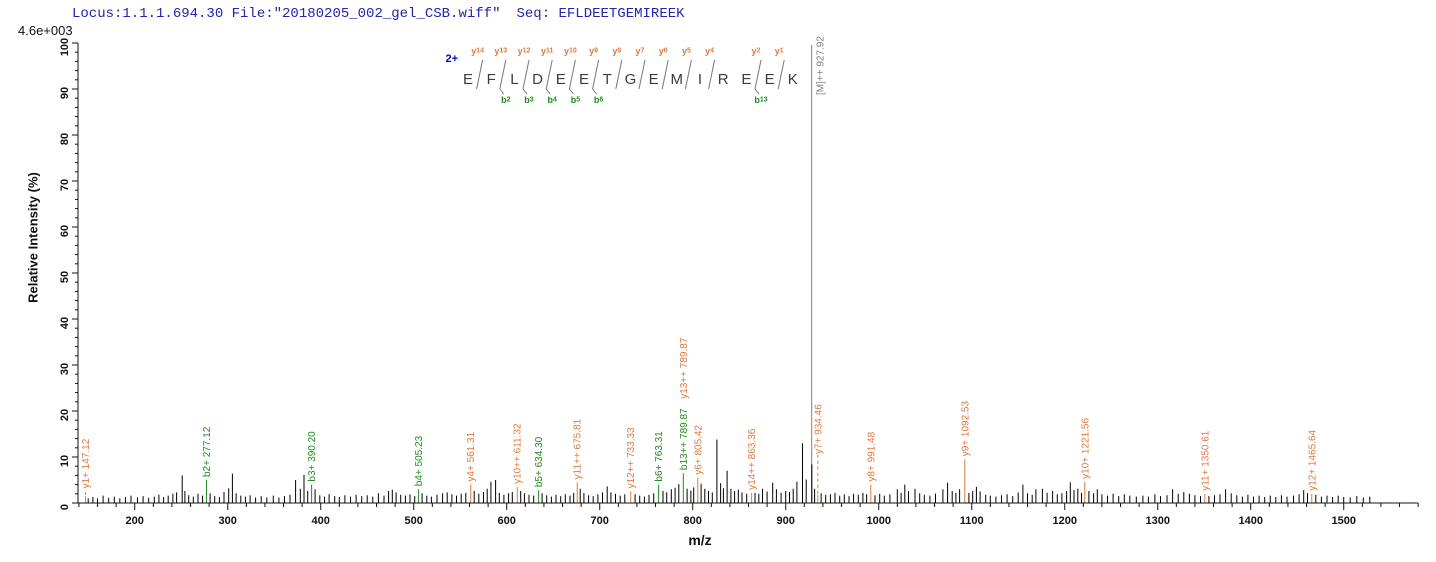  I want to click on x-tick-label: 700, so click(600, 521).